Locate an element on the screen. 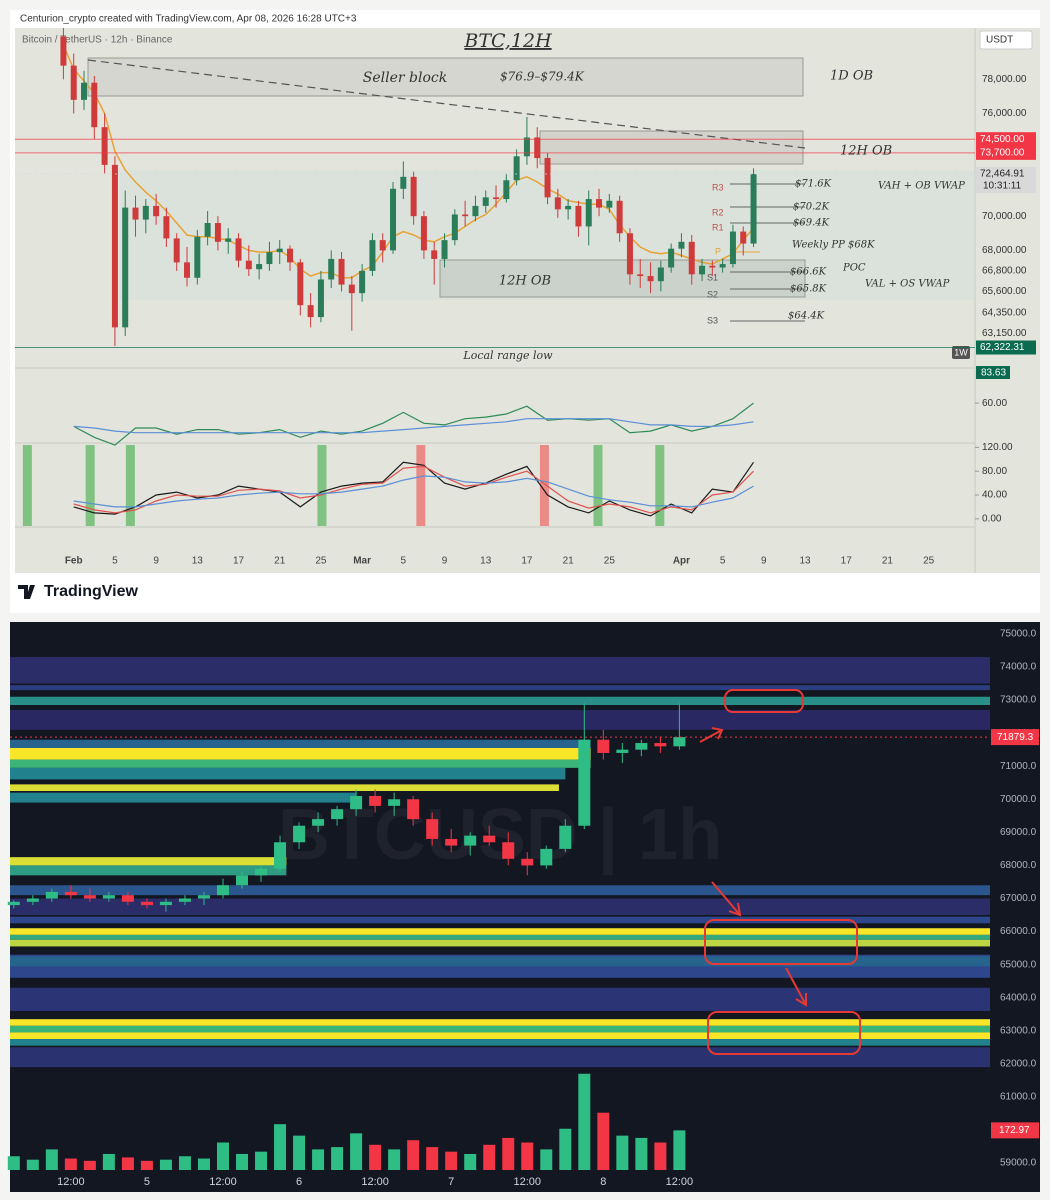  y-tick-label: 66,800.00 is located at coordinates (1004, 271).